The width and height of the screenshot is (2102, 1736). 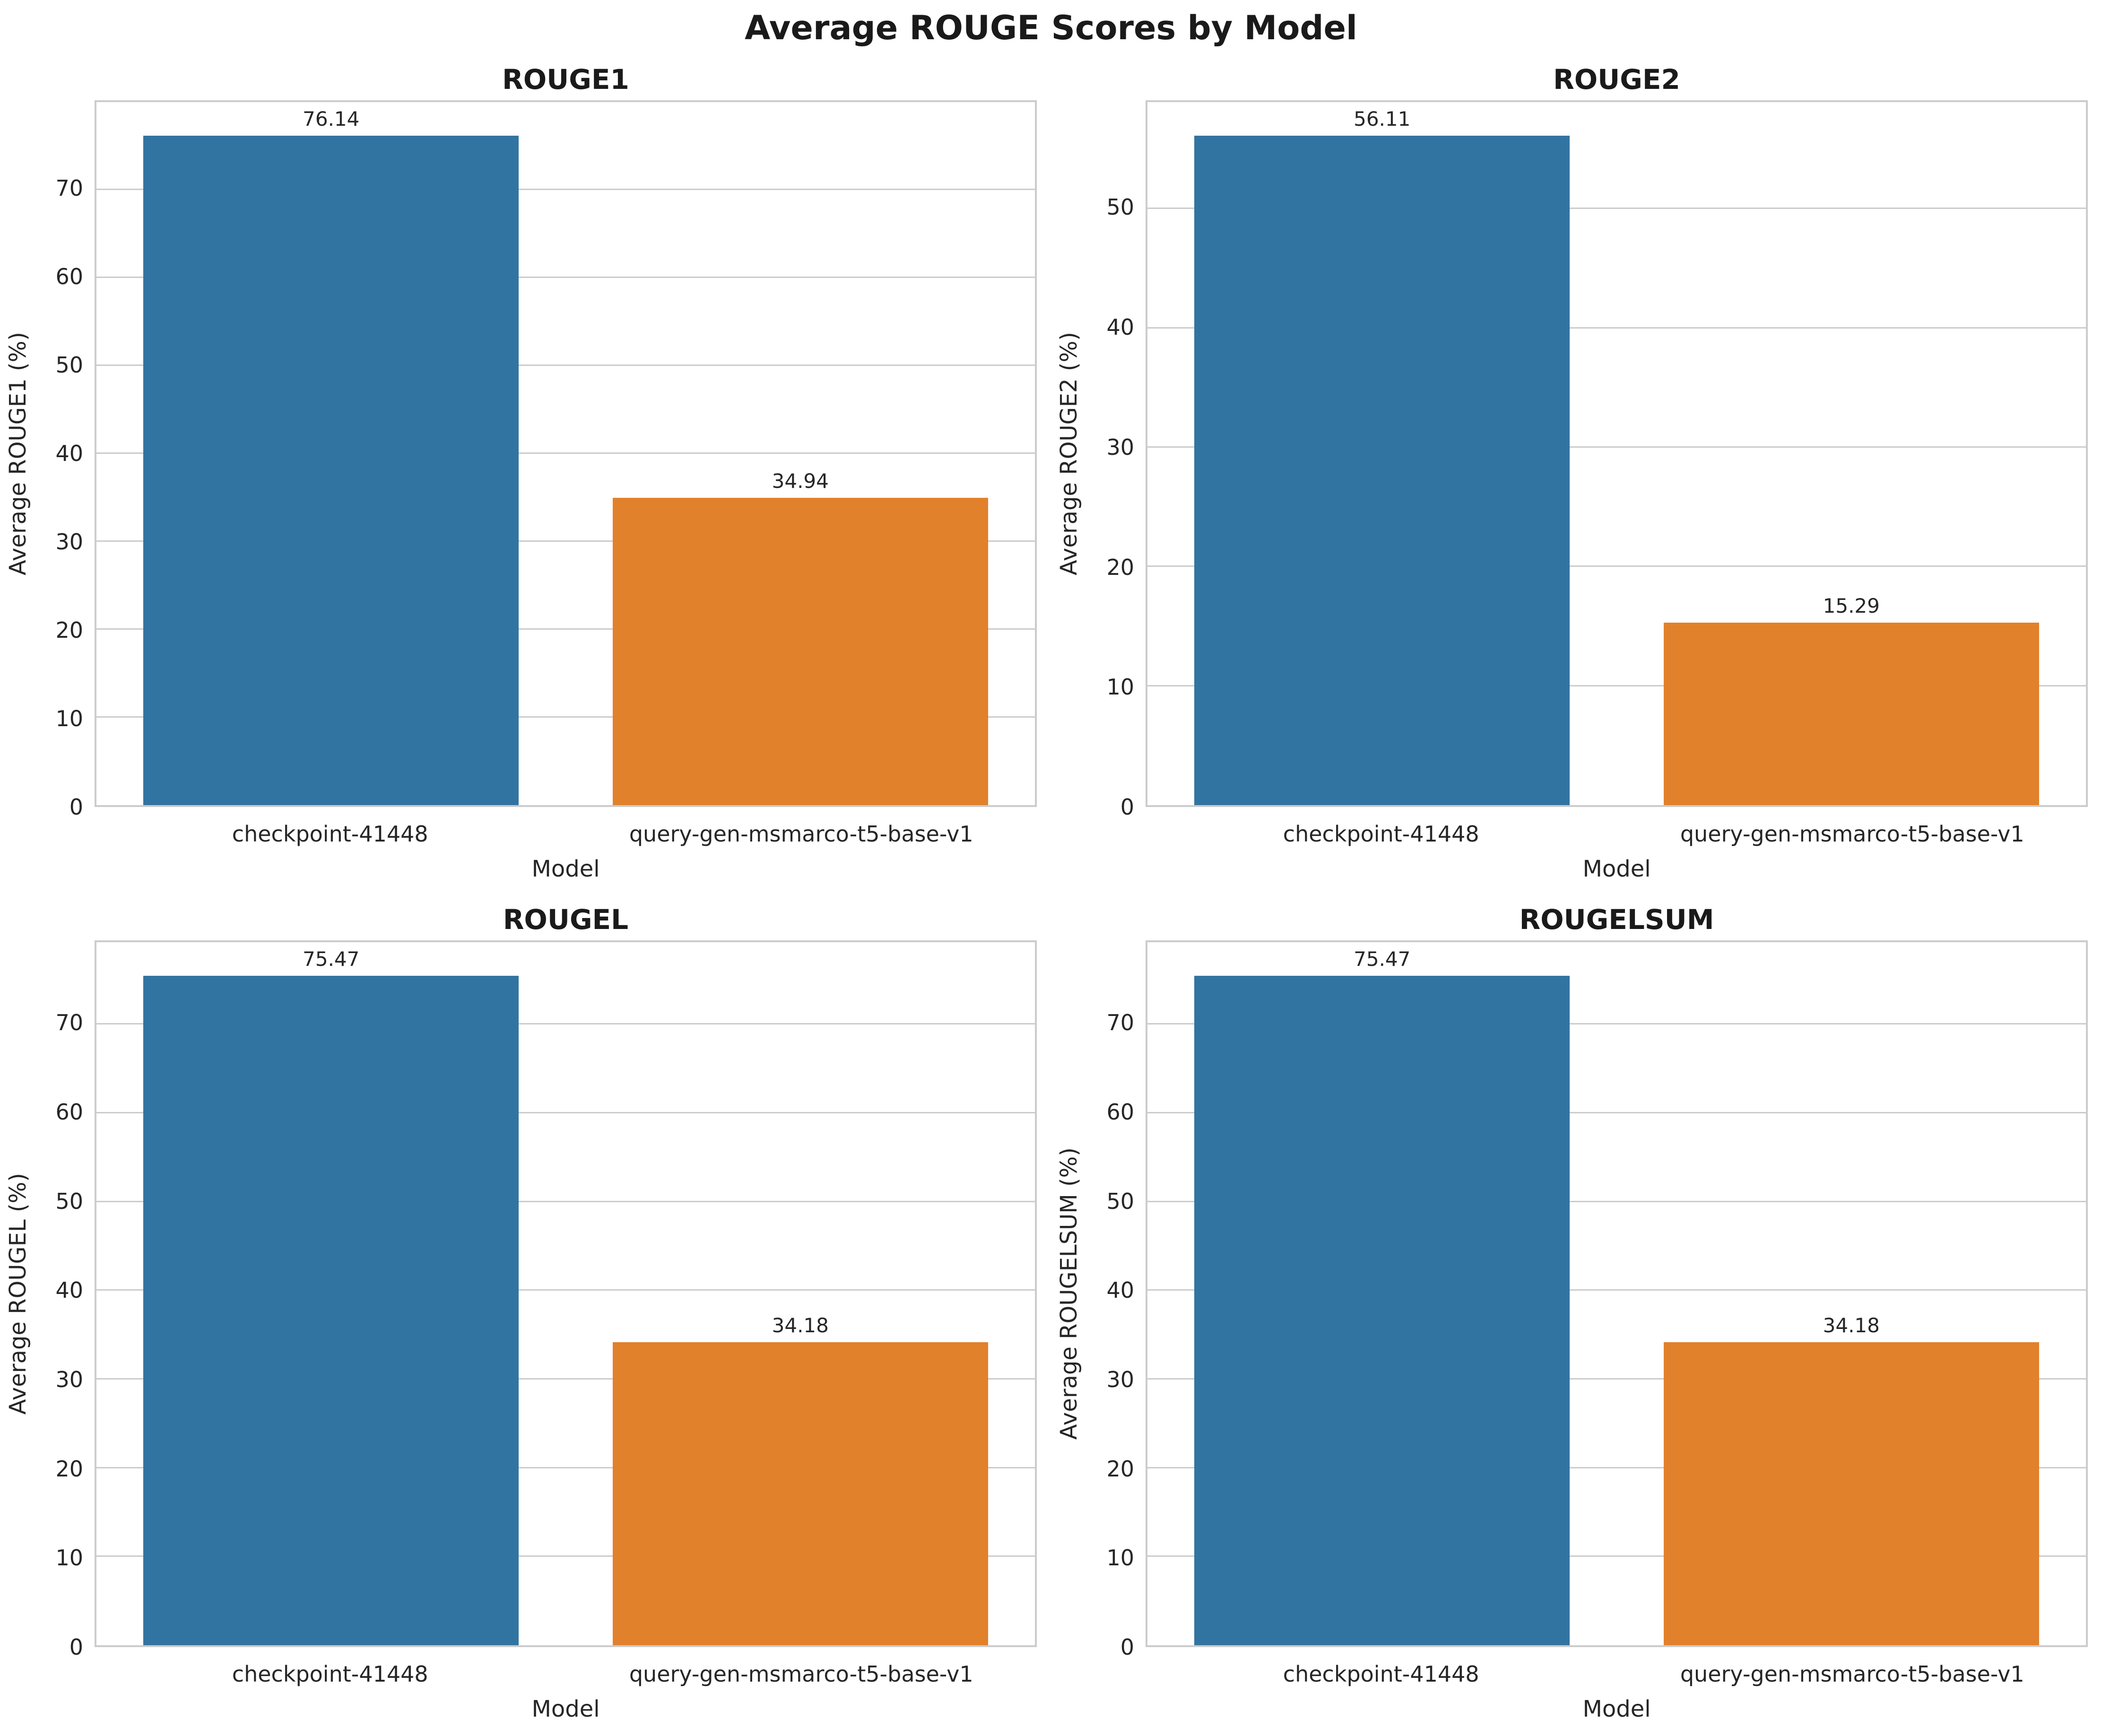 I want to click on figure-title: Average ROUGE Scores by Model, so click(x=1051, y=28).